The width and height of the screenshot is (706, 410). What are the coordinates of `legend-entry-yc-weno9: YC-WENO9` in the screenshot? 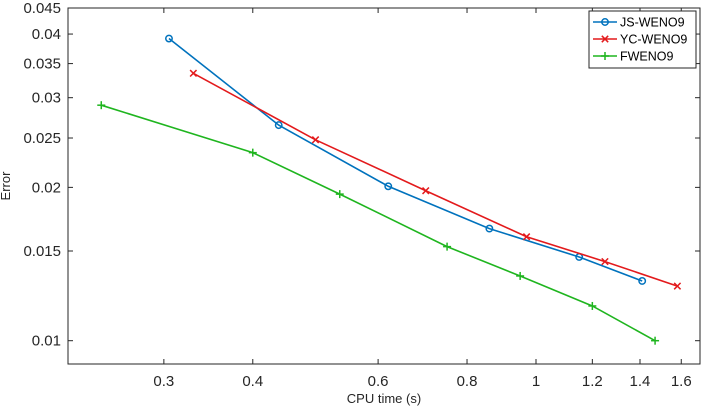 It's located at (640, 40).